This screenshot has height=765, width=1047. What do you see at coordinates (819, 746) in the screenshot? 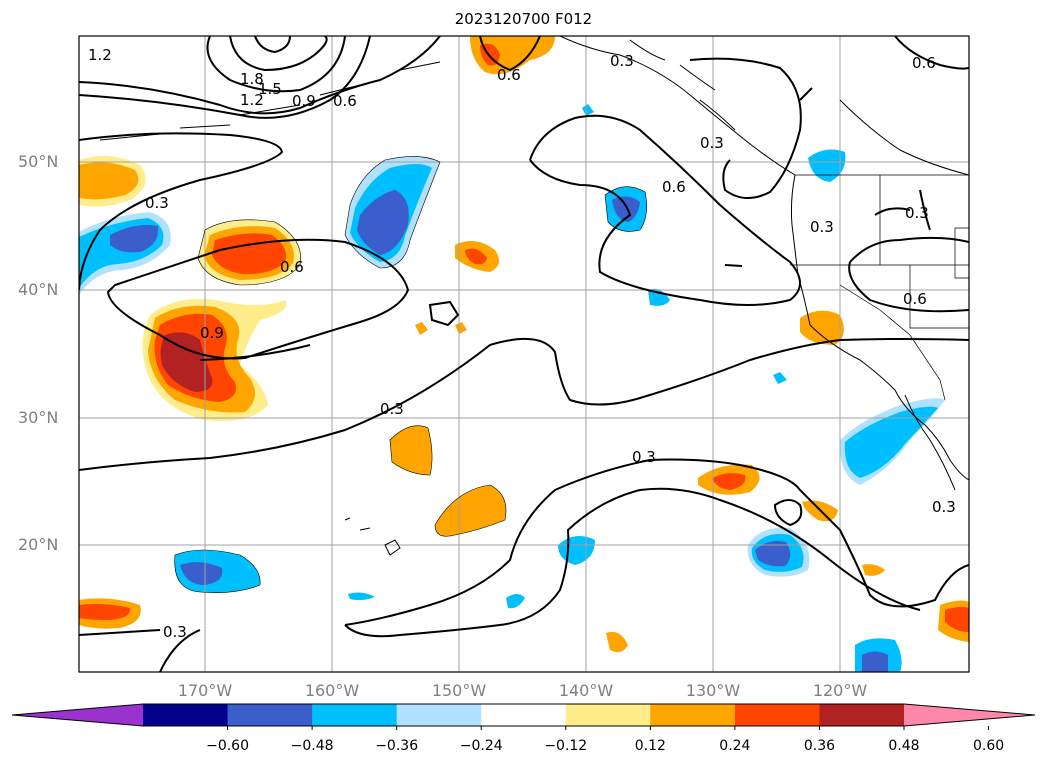
I see `colorbar-tick-label: 0.36` at bounding box center [819, 746].